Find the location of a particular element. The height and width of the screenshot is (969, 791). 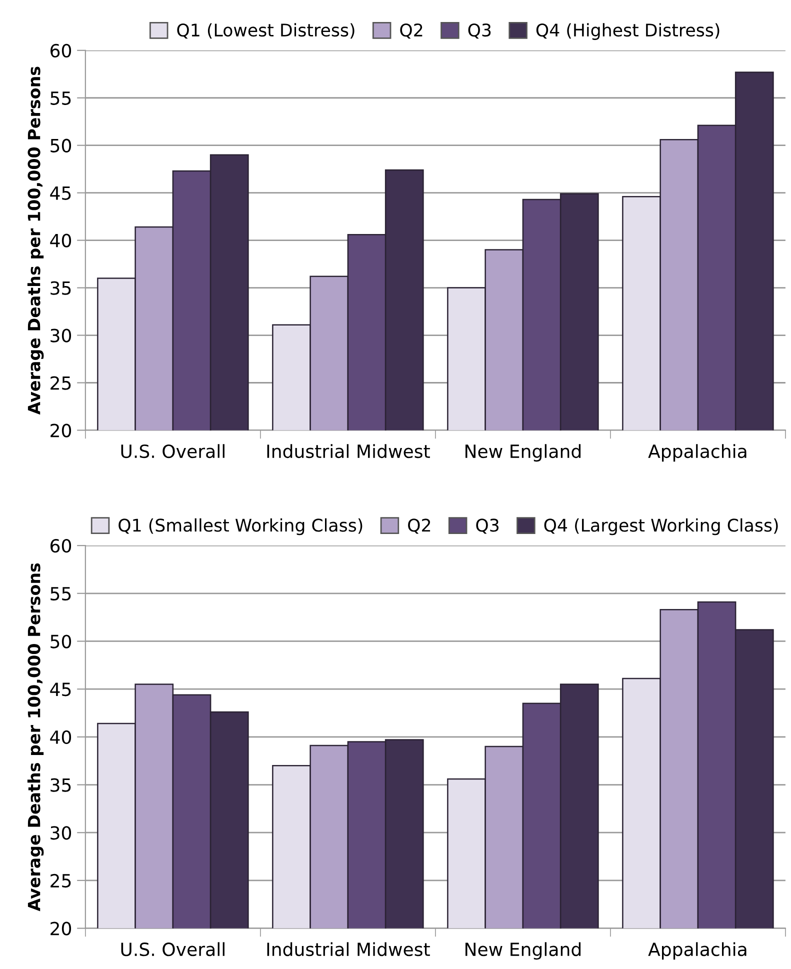

legend-label: Q1 (Smallest Working Class) is located at coordinates (240, 527).